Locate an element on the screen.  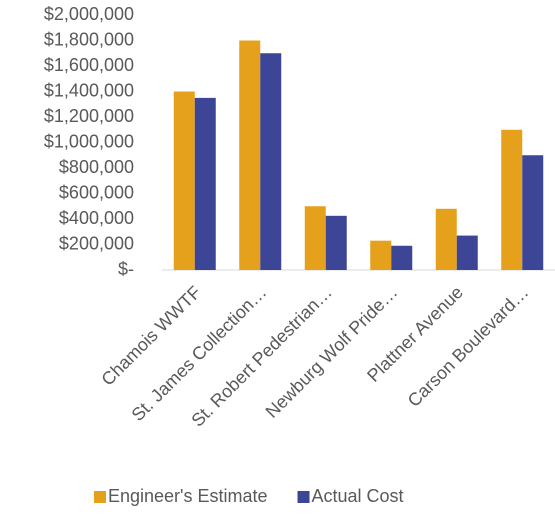
legend-label: Engineer's Estimate is located at coordinates (188, 496).